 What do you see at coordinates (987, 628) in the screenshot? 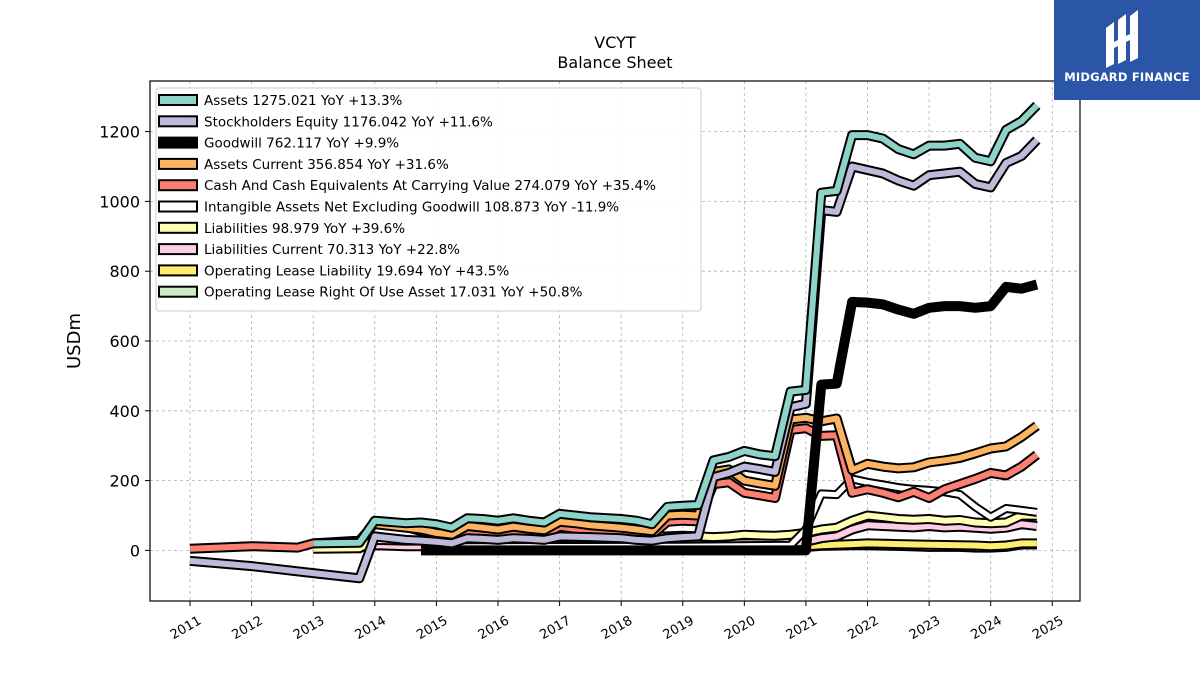
I see `x-tick-label: 2024` at bounding box center [987, 628].